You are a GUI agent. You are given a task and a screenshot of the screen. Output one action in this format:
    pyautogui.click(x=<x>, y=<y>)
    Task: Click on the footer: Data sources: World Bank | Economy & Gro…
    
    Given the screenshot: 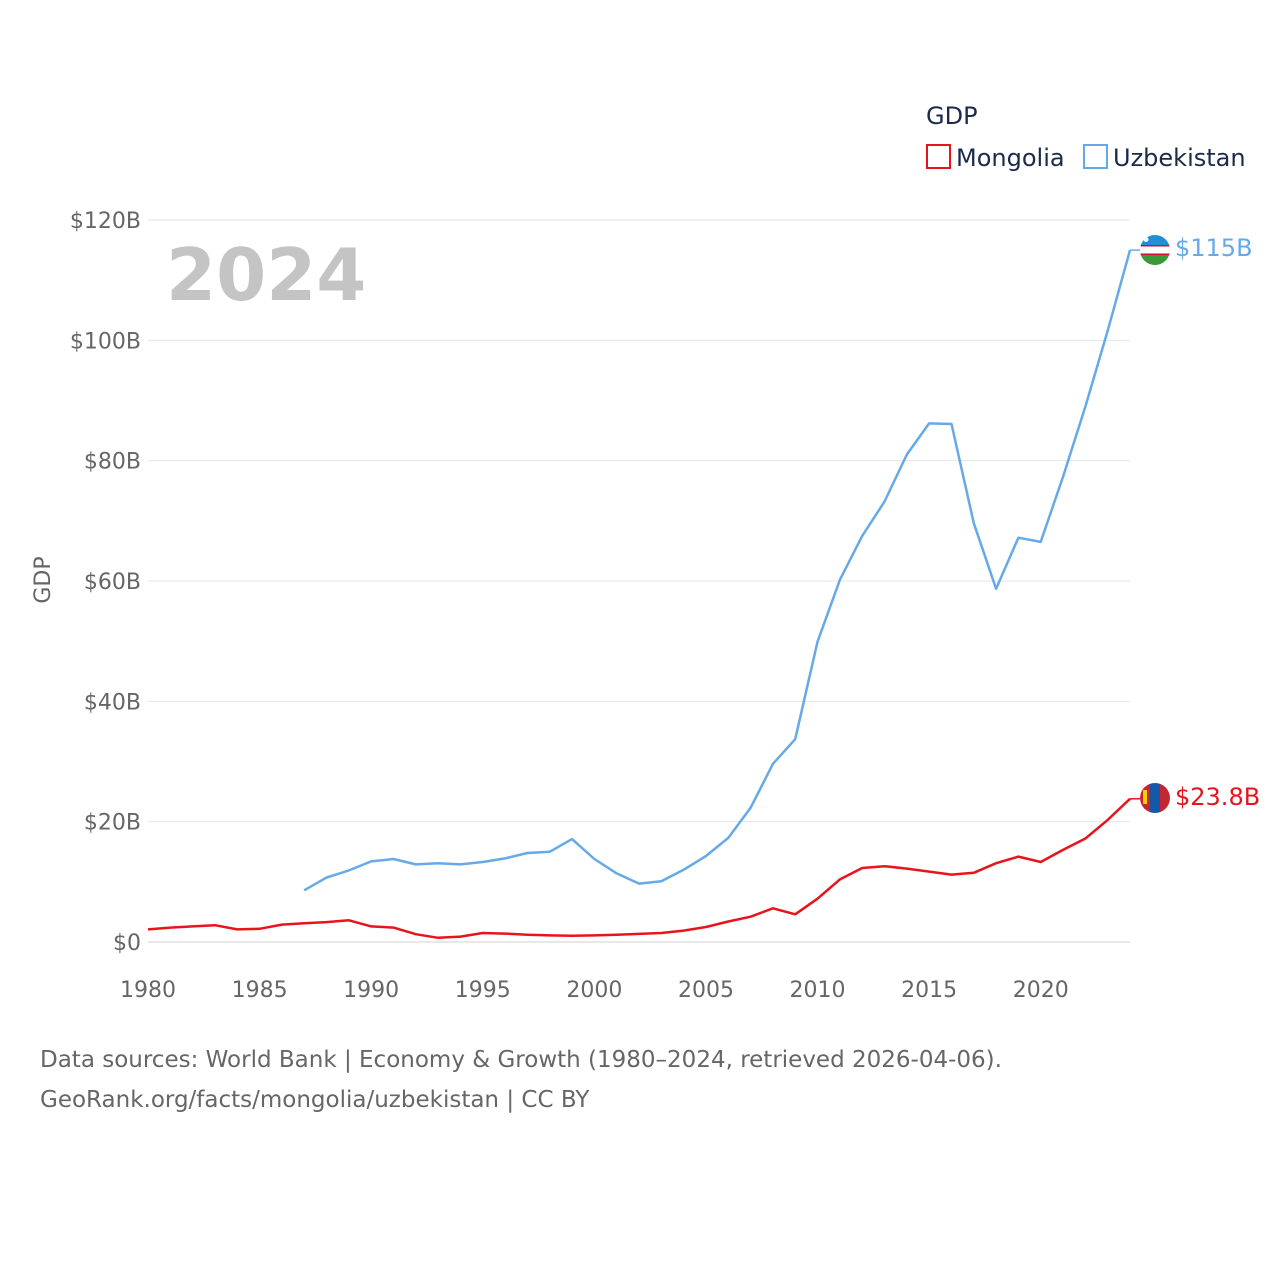 What is the action you would take?
    pyautogui.click(x=521, y=1080)
    